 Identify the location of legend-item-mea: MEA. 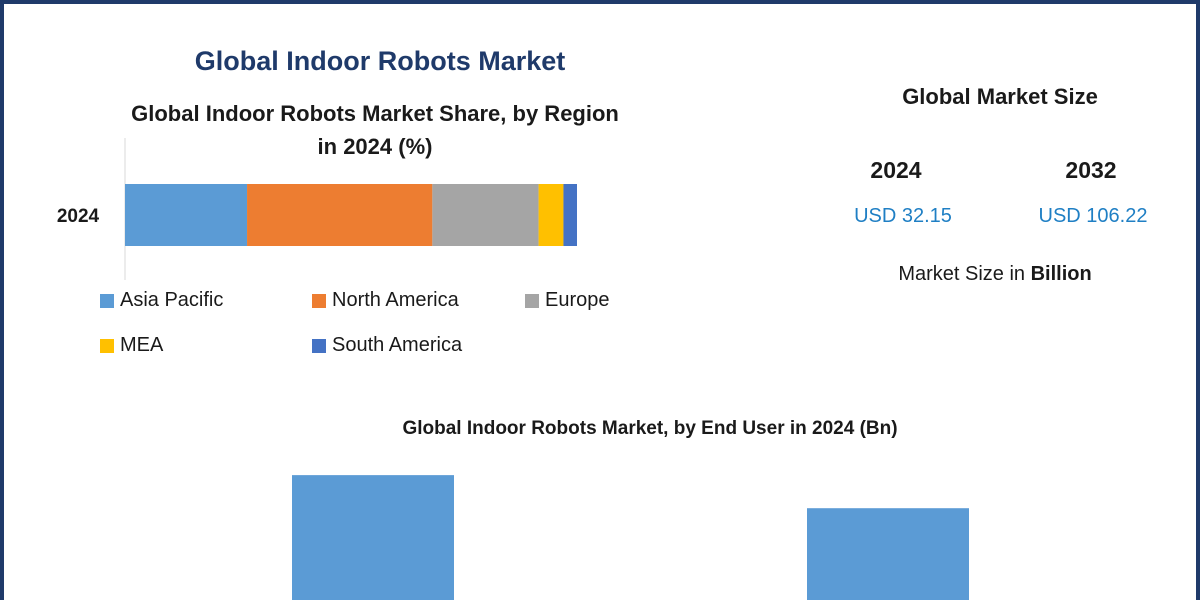
(131, 345).